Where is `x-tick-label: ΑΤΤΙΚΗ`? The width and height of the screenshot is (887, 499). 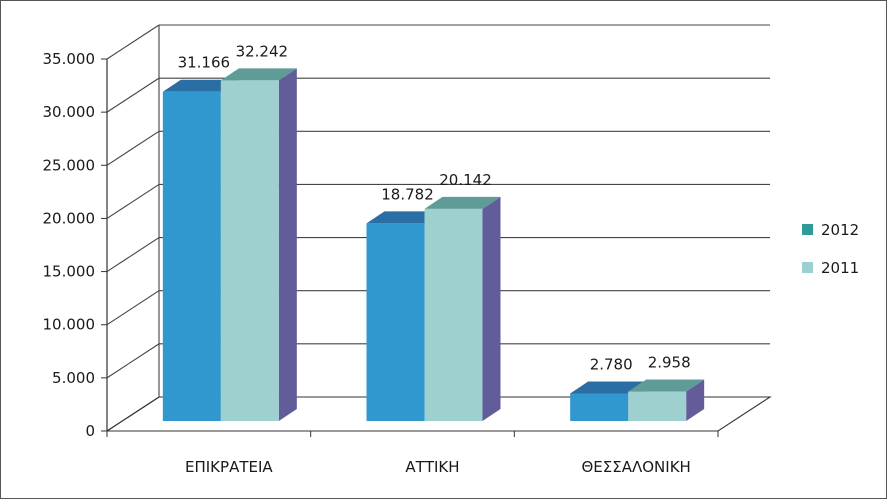 x-tick-label: ΑΤΤΙΚΗ is located at coordinates (432, 467).